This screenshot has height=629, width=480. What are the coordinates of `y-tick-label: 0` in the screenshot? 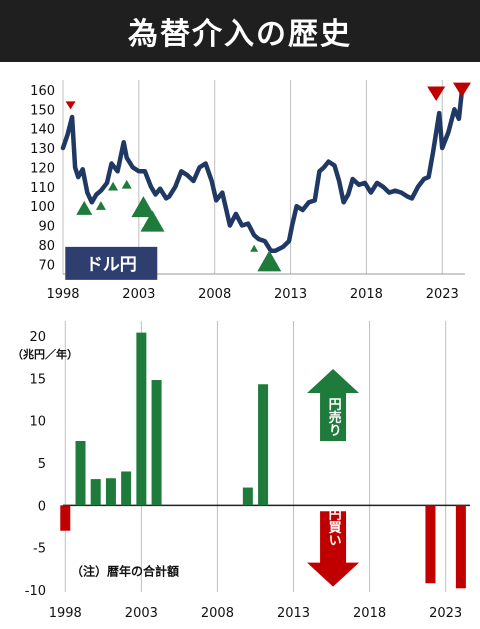 It's located at (42, 506).